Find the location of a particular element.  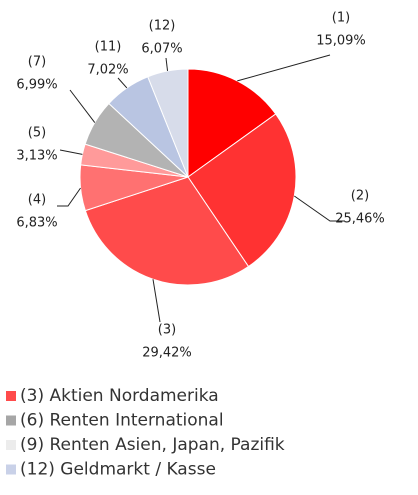

legend-label: (9) Renten Asien, Japan, Pazifik is located at coordinates (152, 445).